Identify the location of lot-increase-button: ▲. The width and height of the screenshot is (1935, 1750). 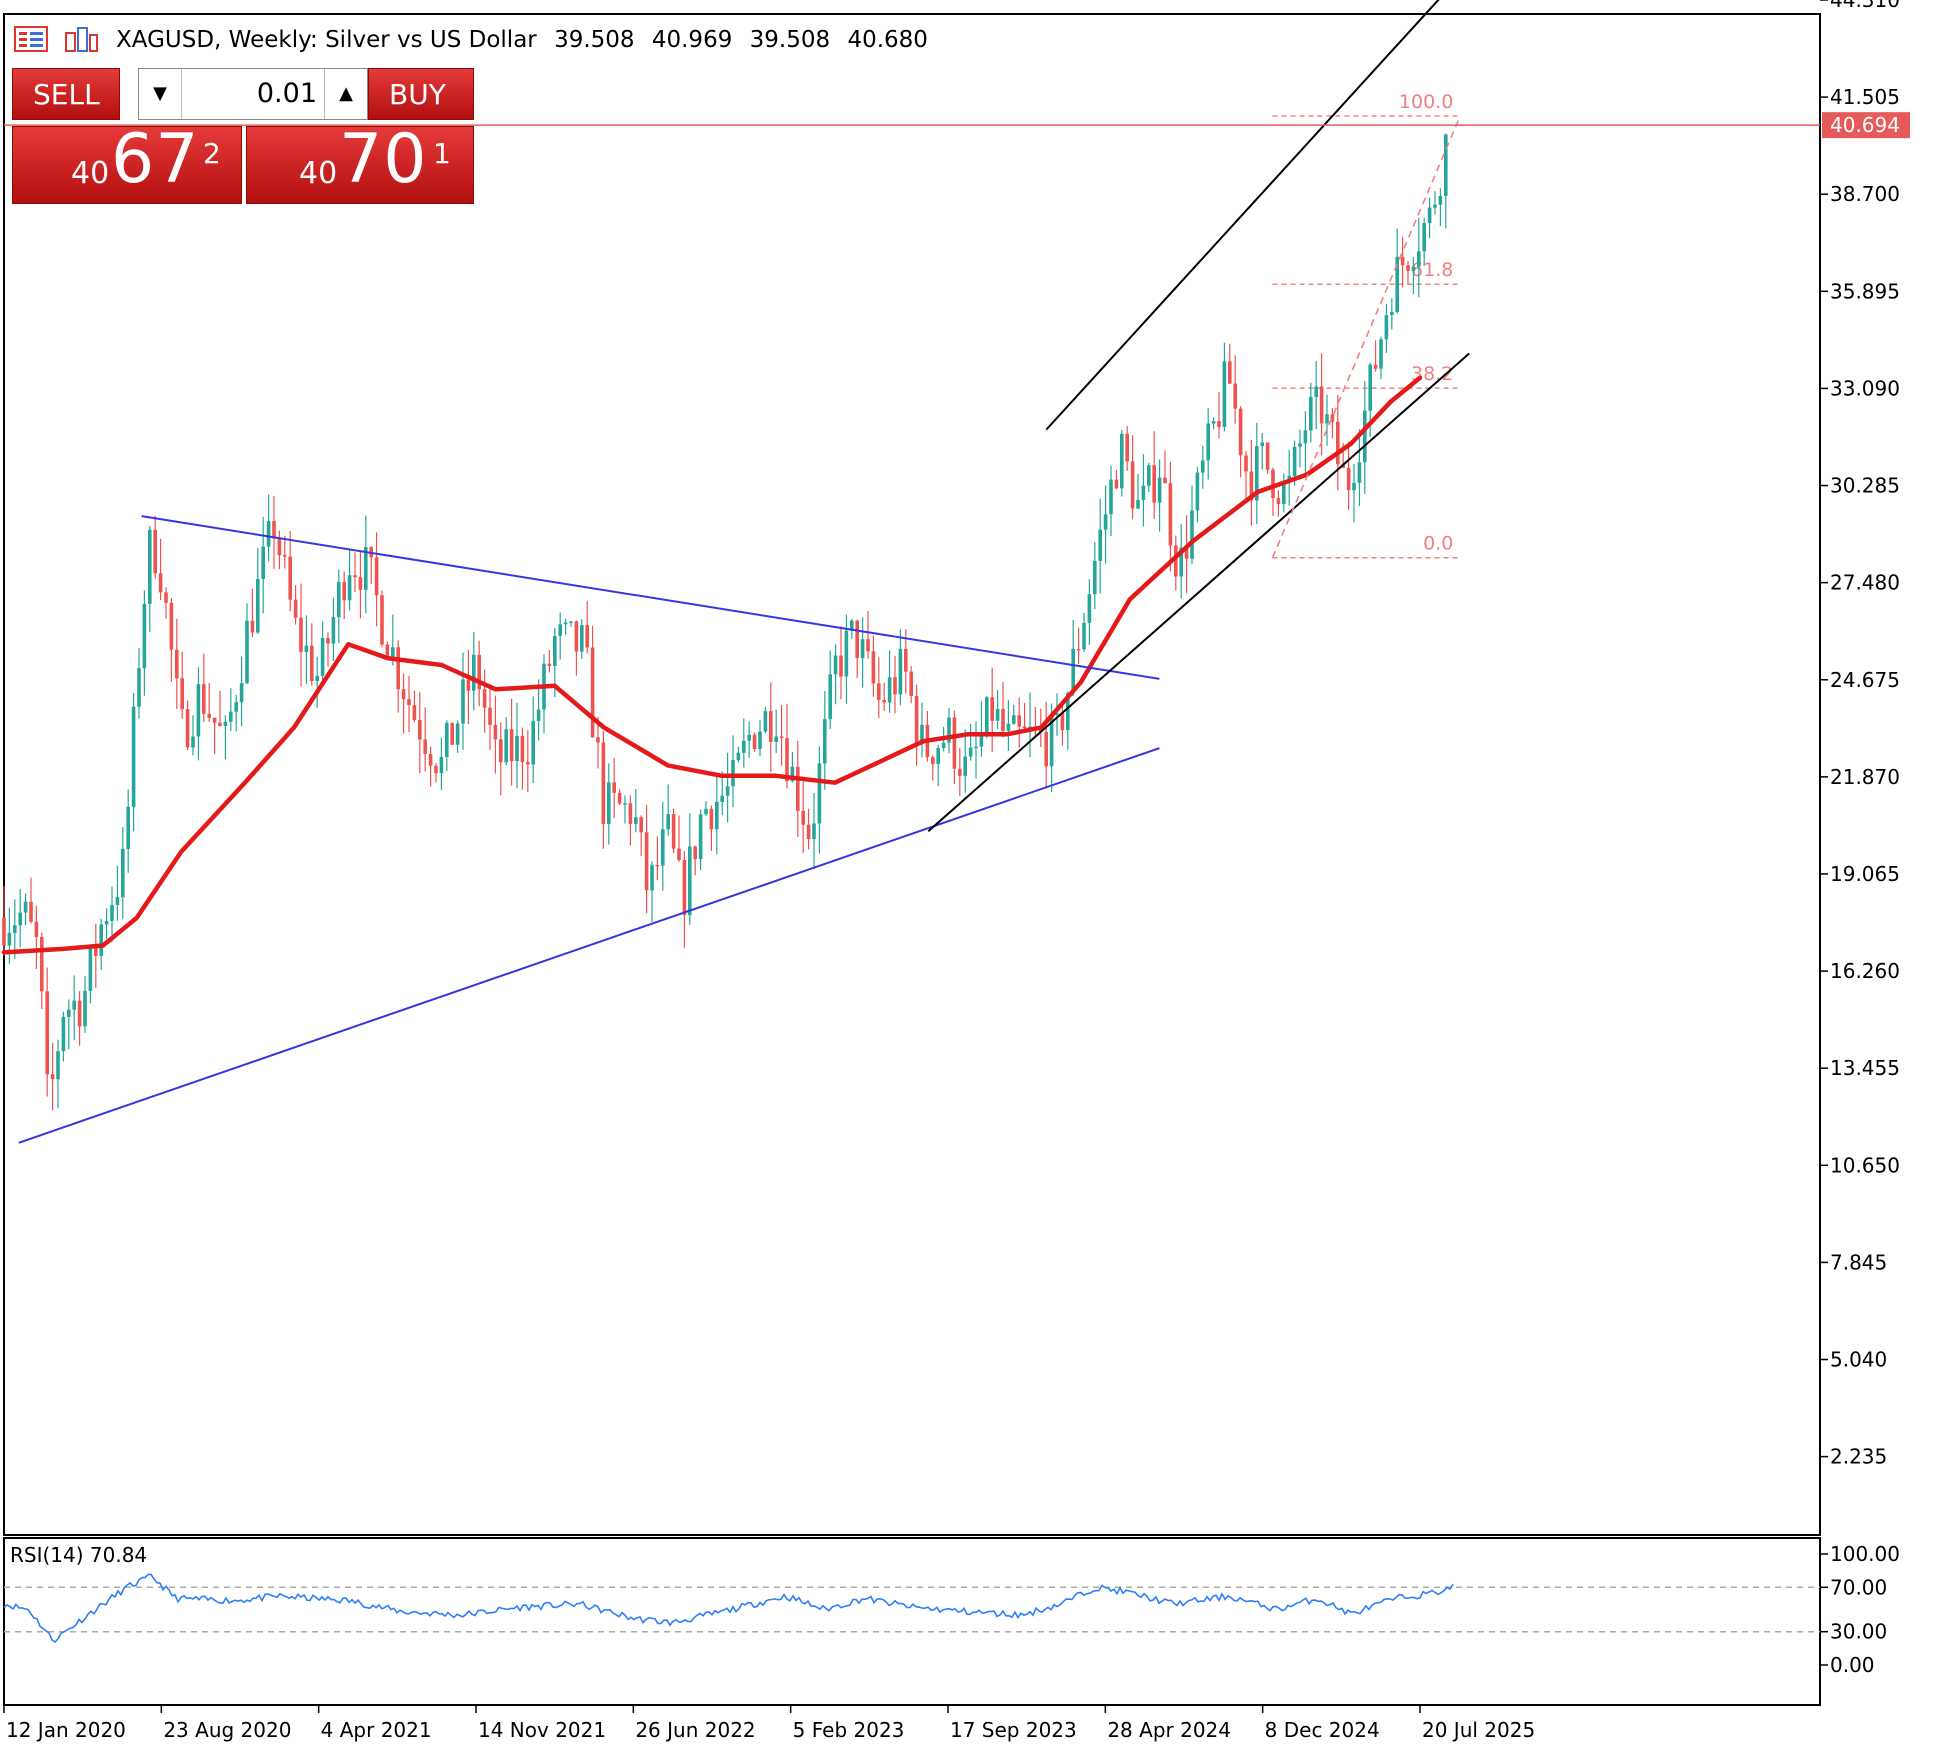
(345, 94).